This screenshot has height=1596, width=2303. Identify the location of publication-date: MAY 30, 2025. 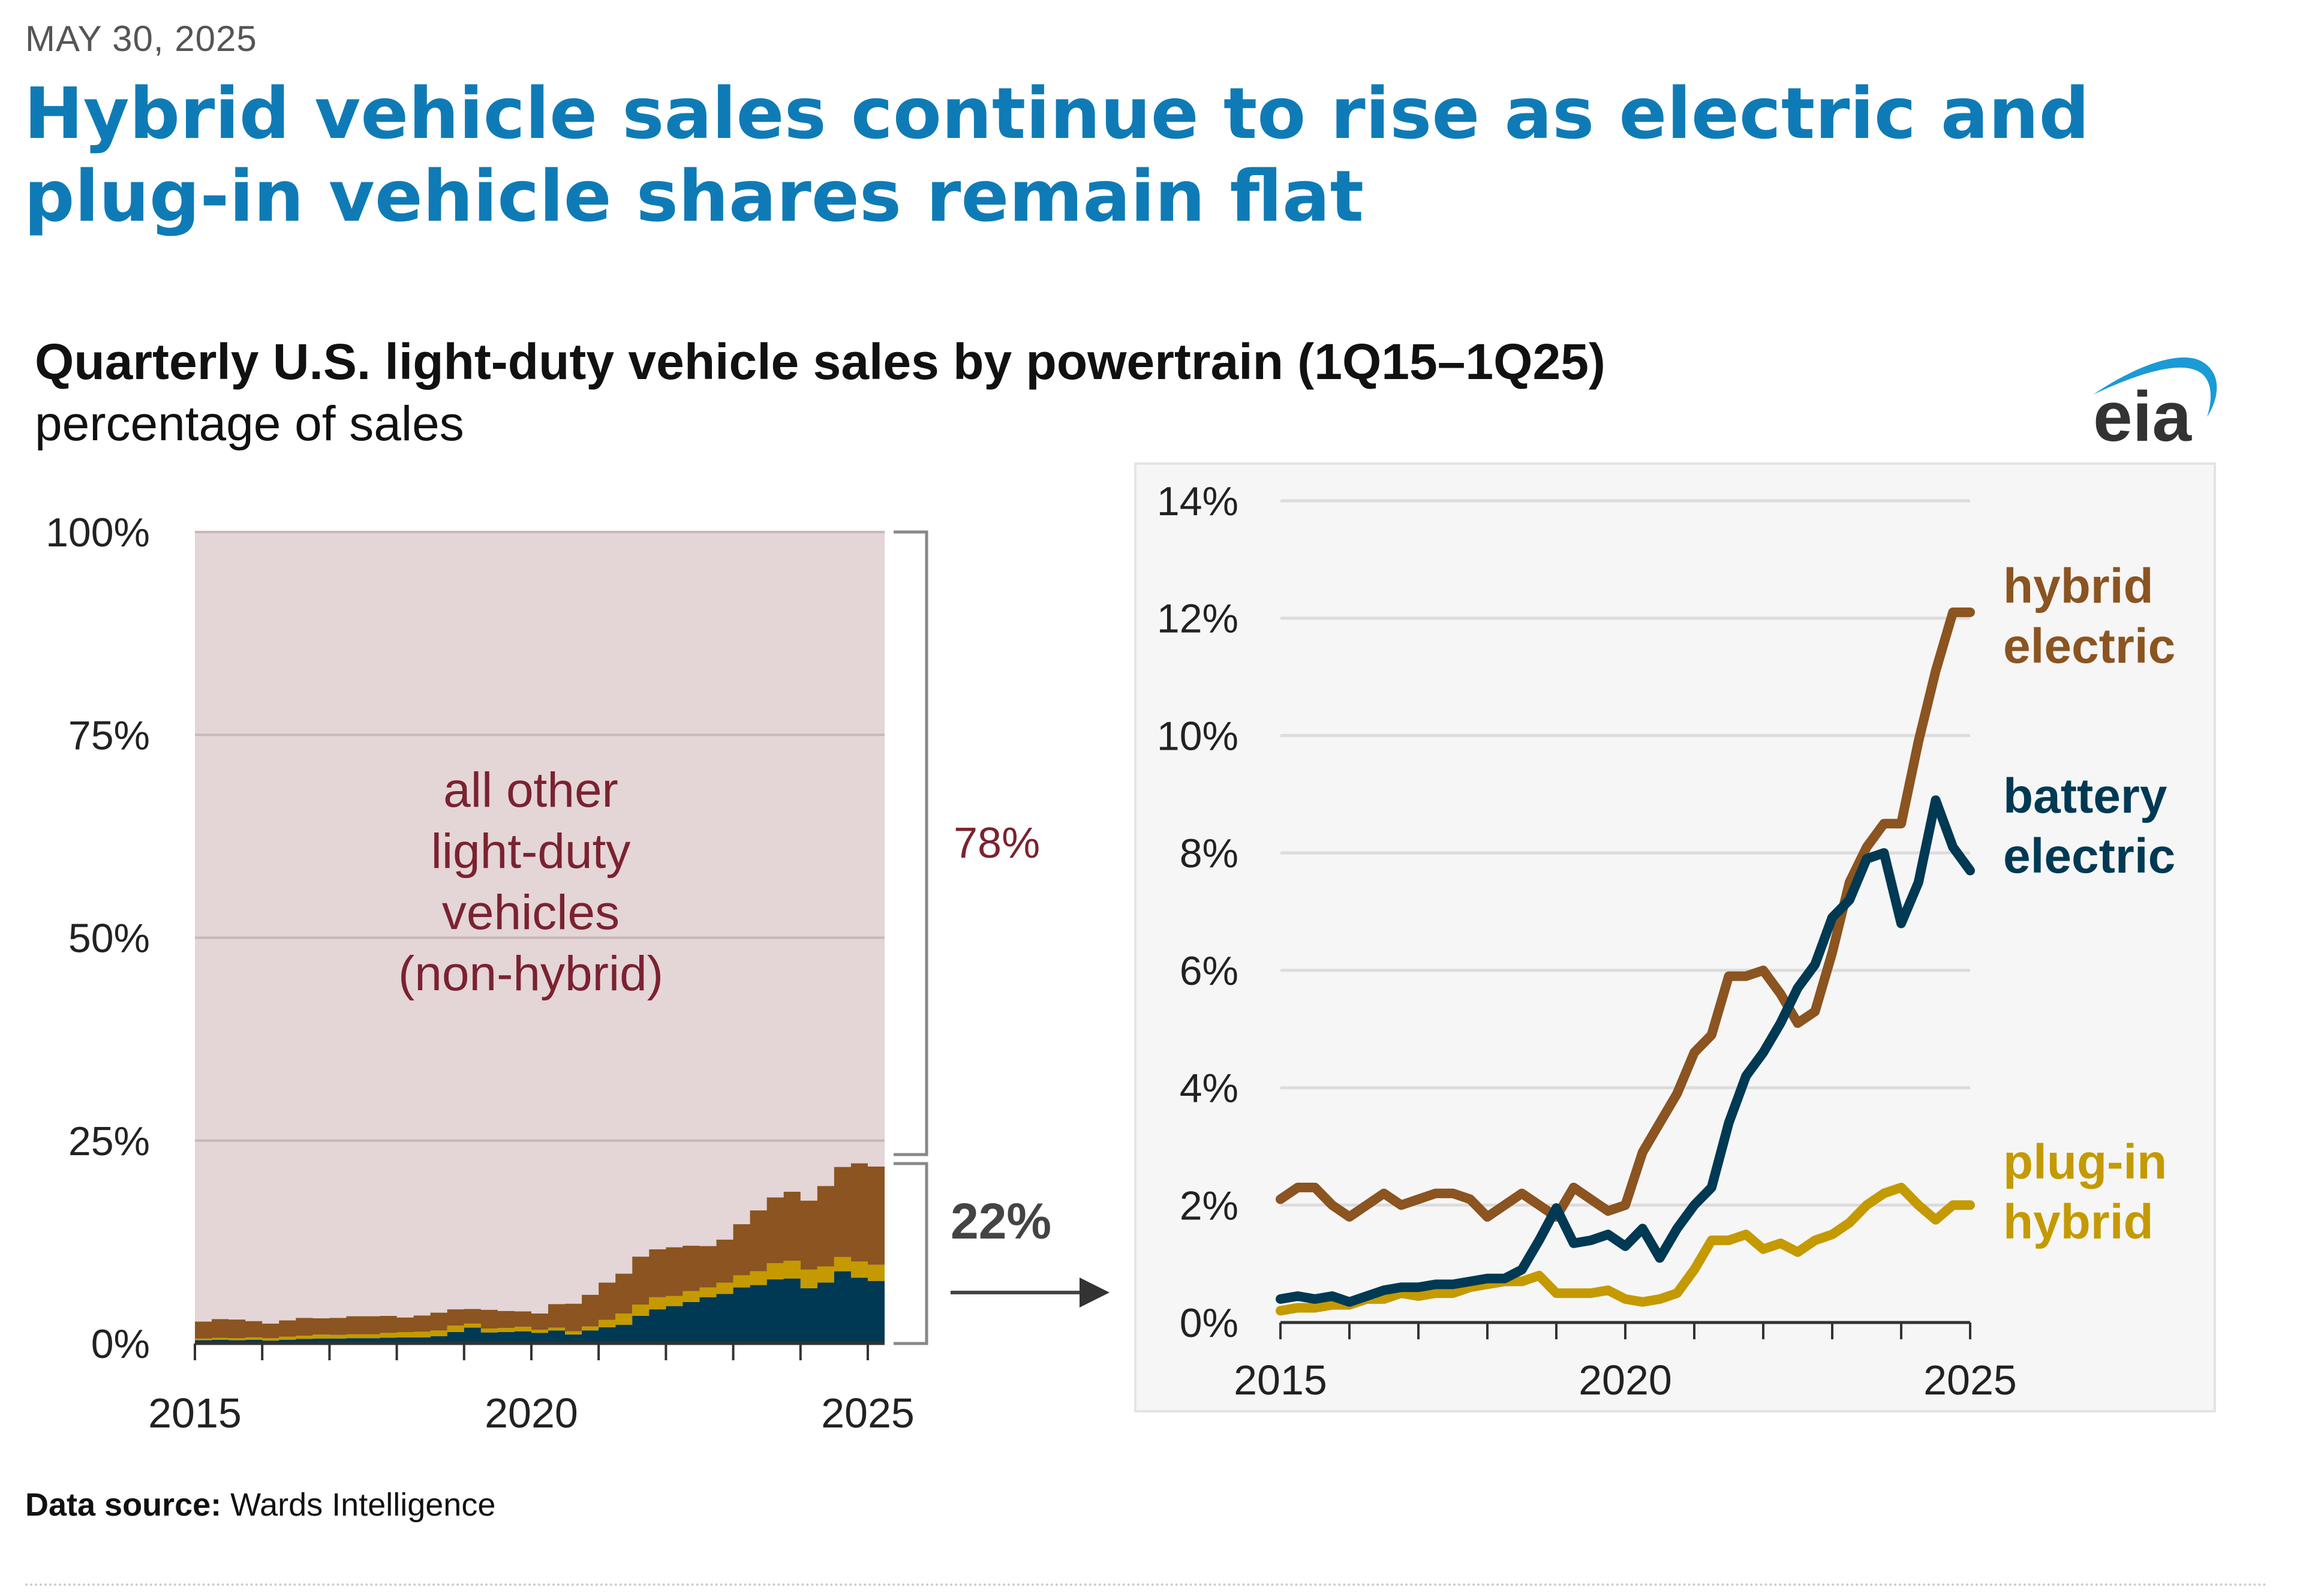
(141, 39).